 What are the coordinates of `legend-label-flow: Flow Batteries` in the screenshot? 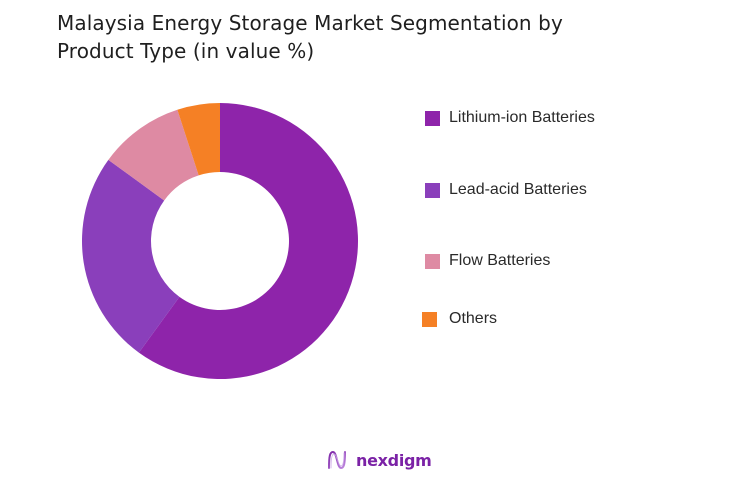 It's located at (500, 260).